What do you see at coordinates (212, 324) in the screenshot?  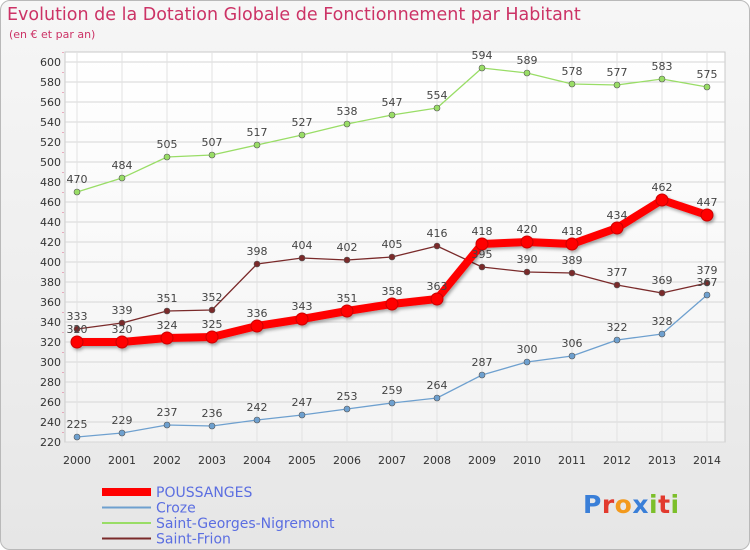 I see `data-label: 325` at bounding box center [212, 324].